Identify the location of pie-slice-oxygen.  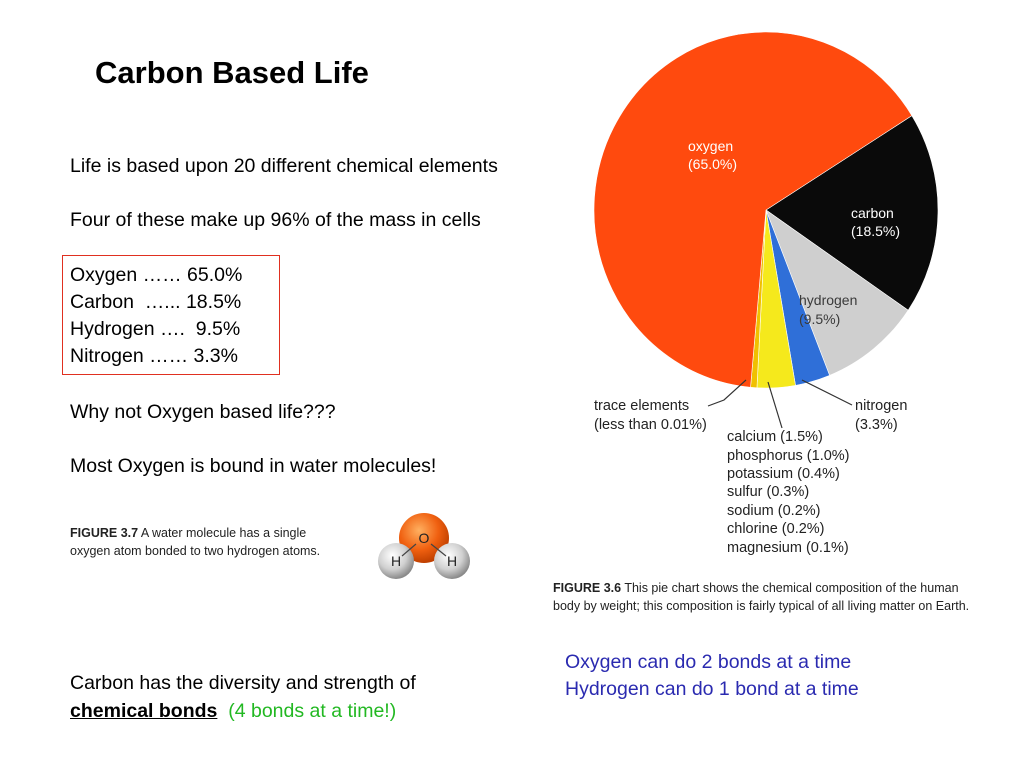
(753, 209).